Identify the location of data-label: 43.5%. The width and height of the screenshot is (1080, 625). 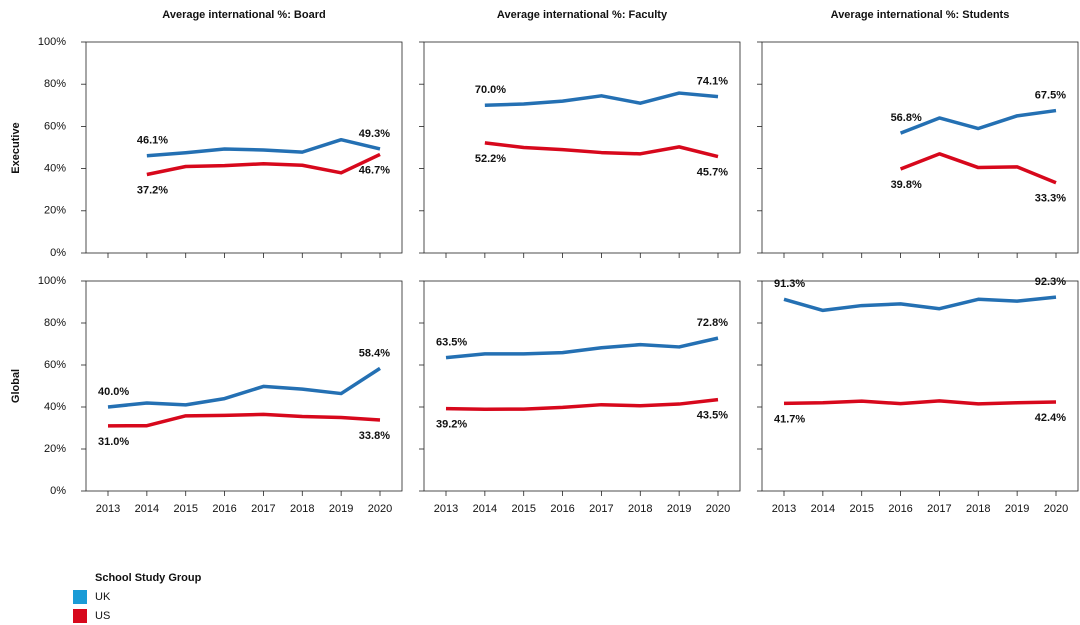
(712, 416).